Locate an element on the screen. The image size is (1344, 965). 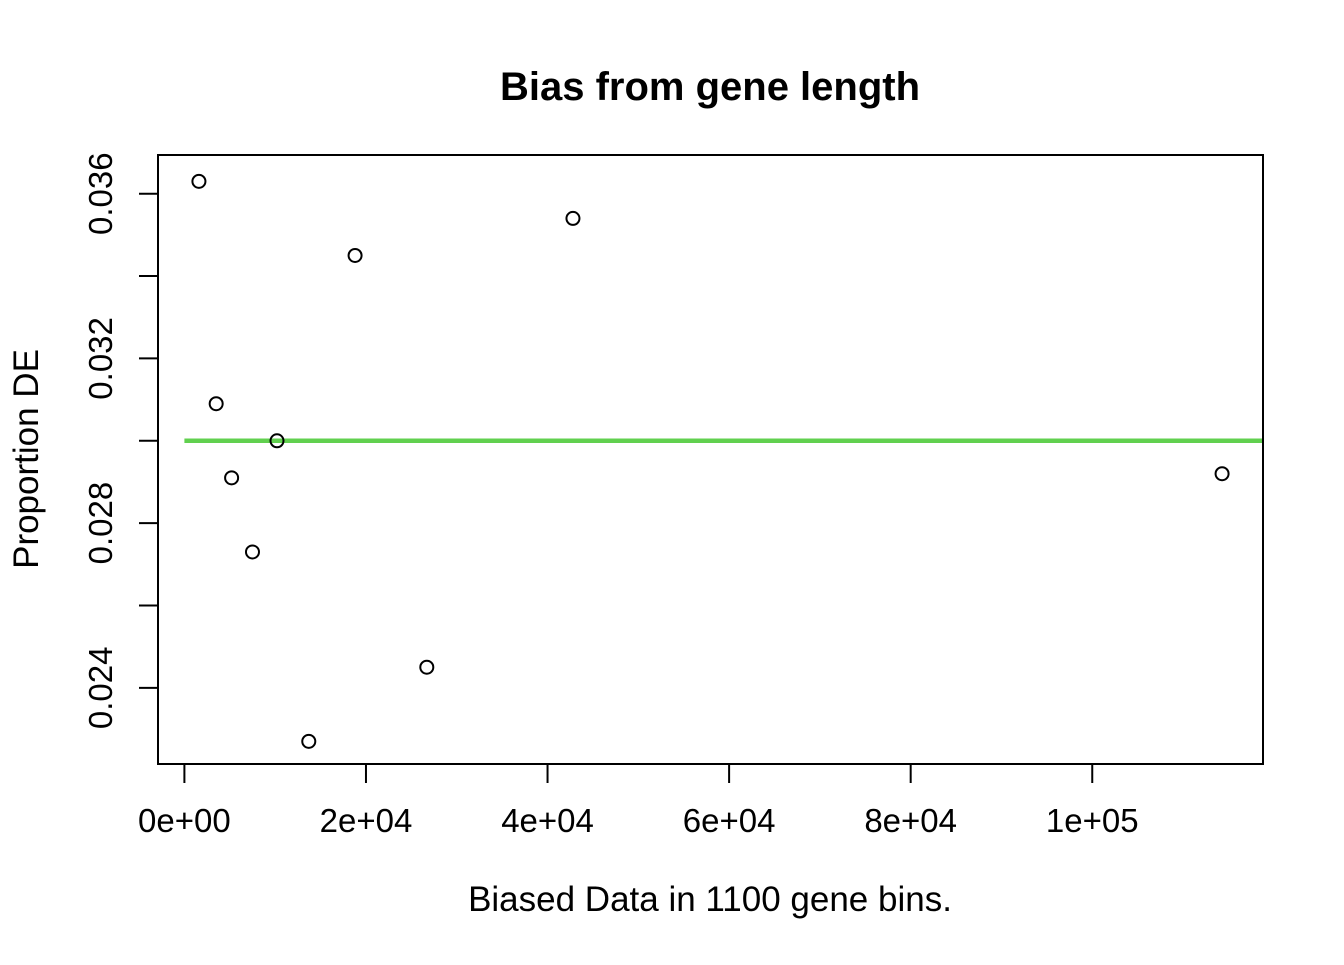
x-tick-label: 0e+00 is located at coordinates (184, 820).